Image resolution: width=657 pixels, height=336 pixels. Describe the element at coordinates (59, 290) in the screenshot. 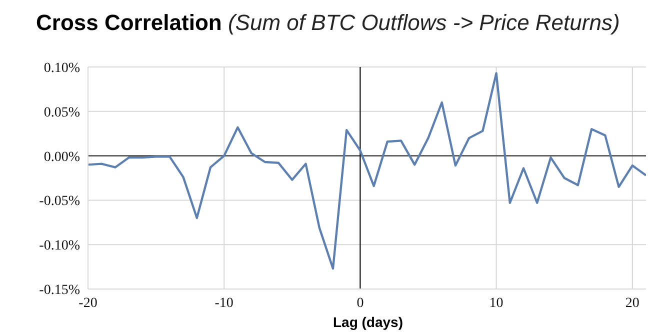

I see `y-tick-label: -0.15%` at that location.